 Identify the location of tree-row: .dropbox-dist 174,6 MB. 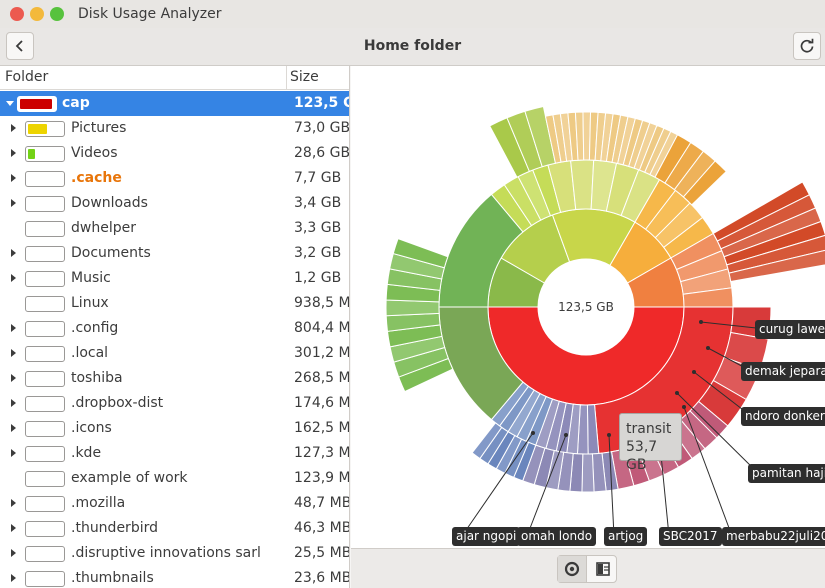
(174, 403).